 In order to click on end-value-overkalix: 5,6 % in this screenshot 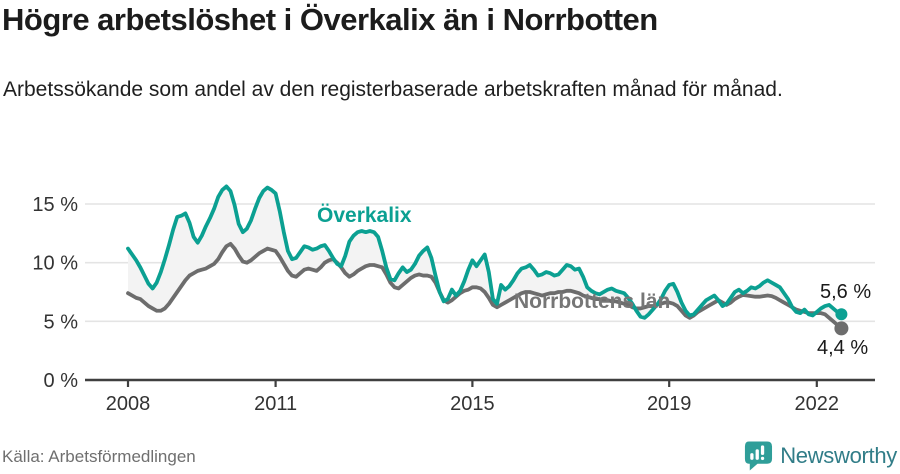, I will do `click(846, 292)`.